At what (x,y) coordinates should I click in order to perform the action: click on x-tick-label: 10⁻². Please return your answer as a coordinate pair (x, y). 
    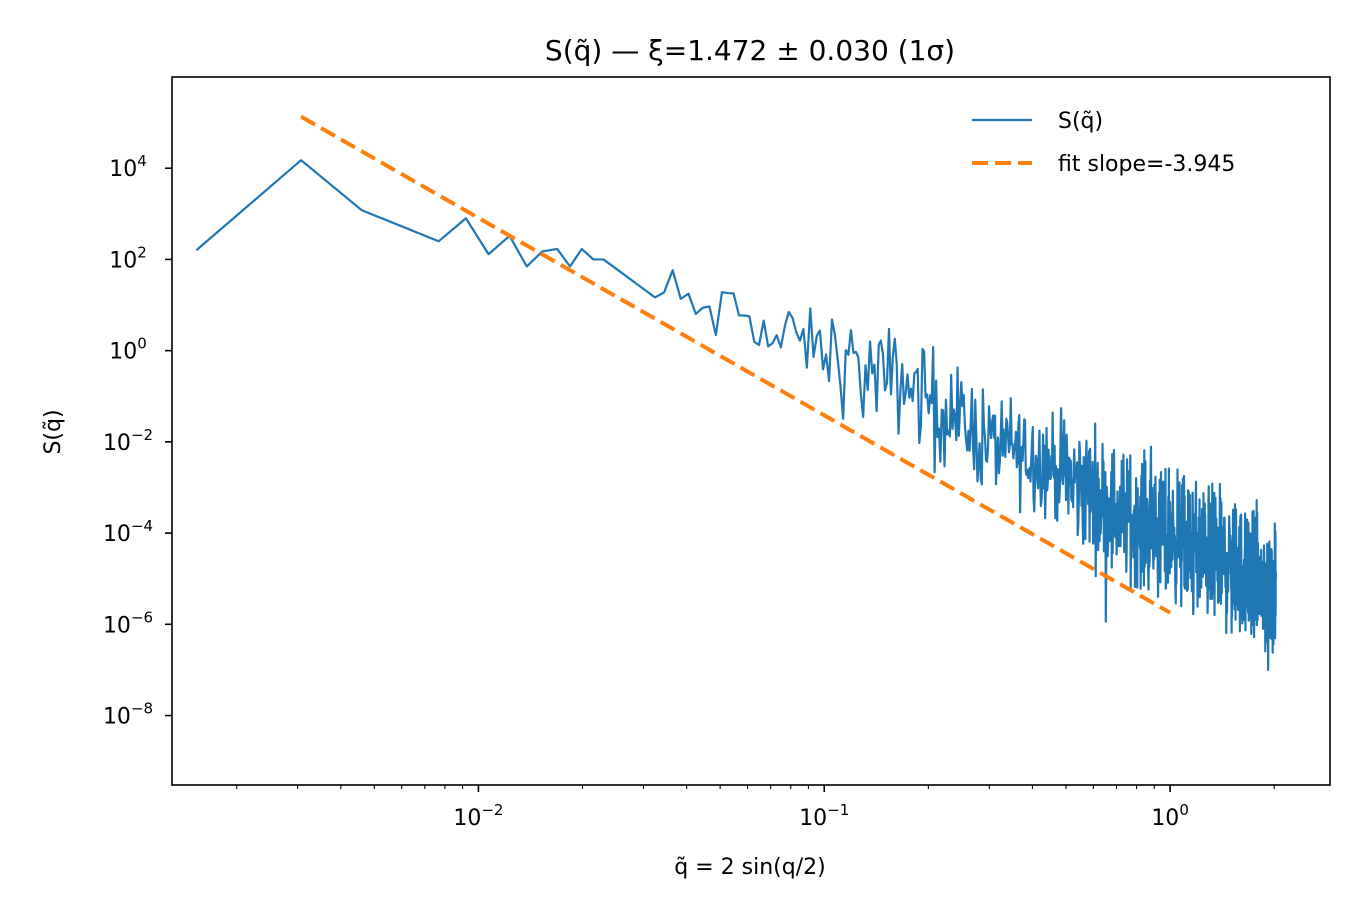
    Looking at the image, I should click on (478, 816).